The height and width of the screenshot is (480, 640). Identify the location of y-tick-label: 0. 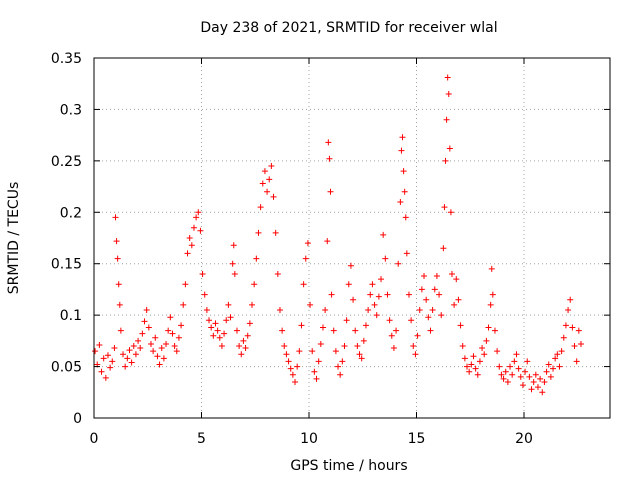
(77, 419).